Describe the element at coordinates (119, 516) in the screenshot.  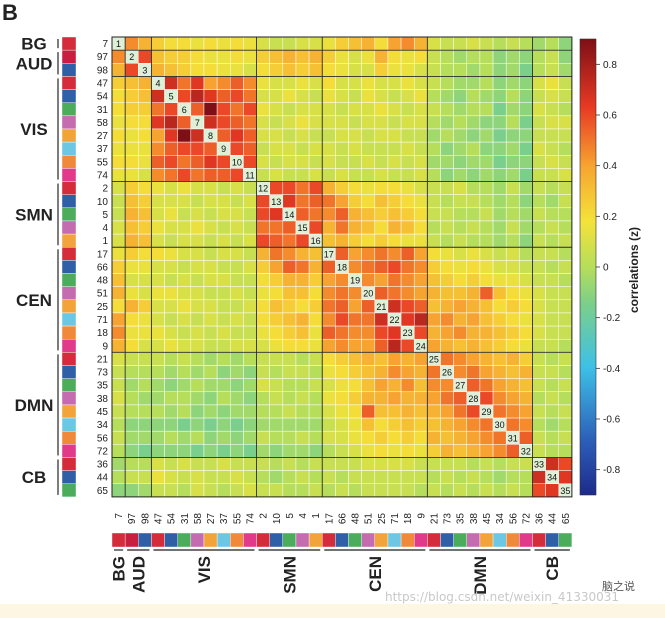
I see `column-label: 7` at that location.